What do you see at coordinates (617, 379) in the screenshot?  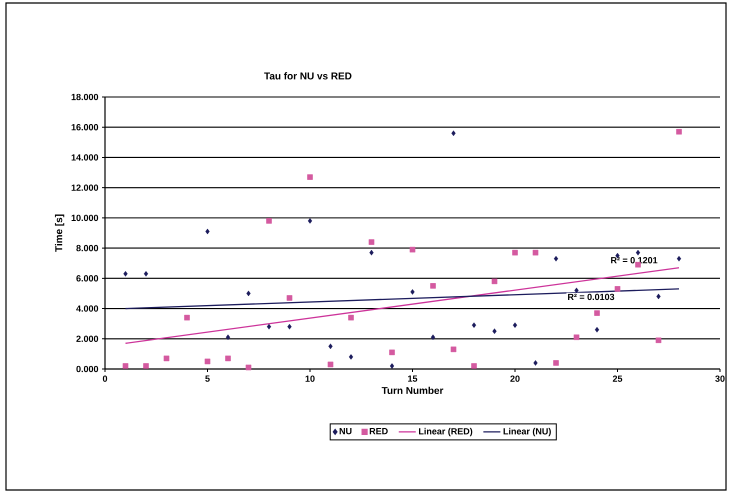 I see `x-tick-label: 25` at bounding box center [617, 379].